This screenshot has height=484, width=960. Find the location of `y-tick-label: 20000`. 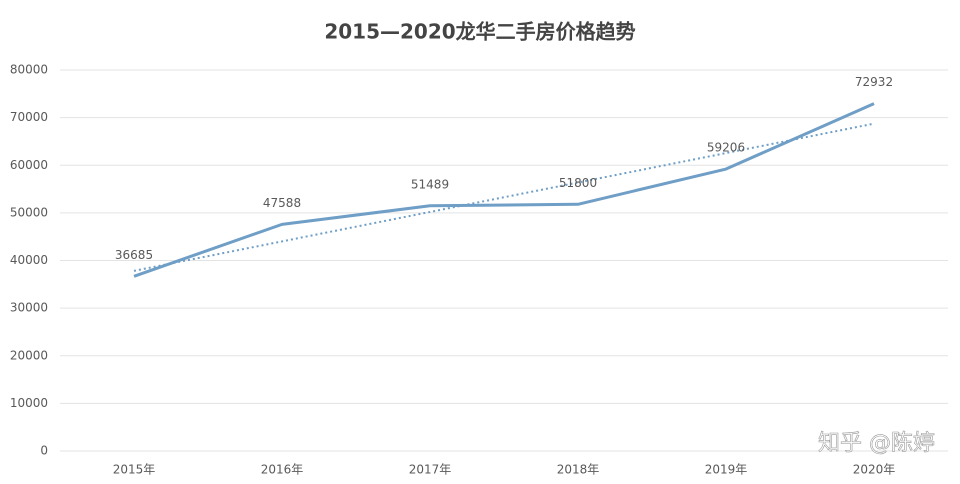

y-tick-label: 20000 is located at coordinates (29, 355).